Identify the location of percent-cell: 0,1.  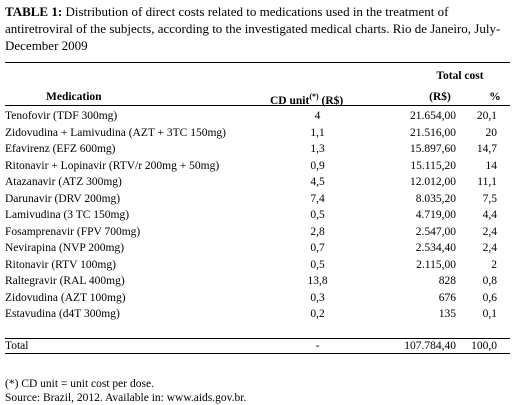
(489, 314).